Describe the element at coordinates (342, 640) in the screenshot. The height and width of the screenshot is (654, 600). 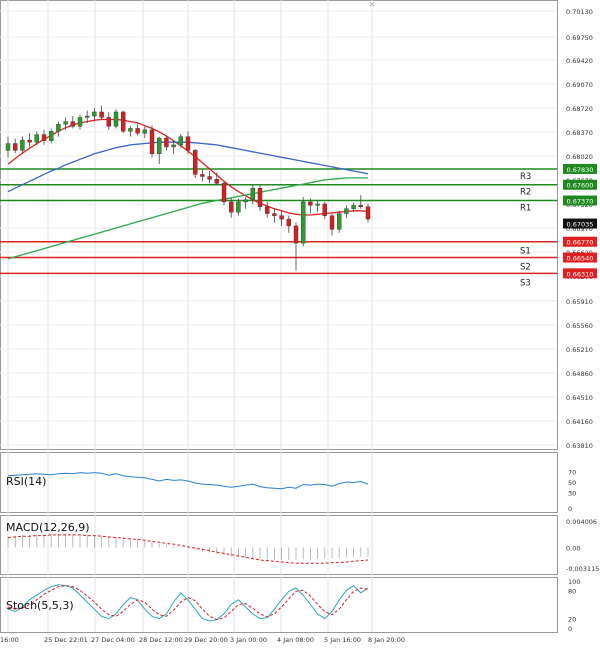
I see `x-tick-label: 5 Jan 16:00` at that location.